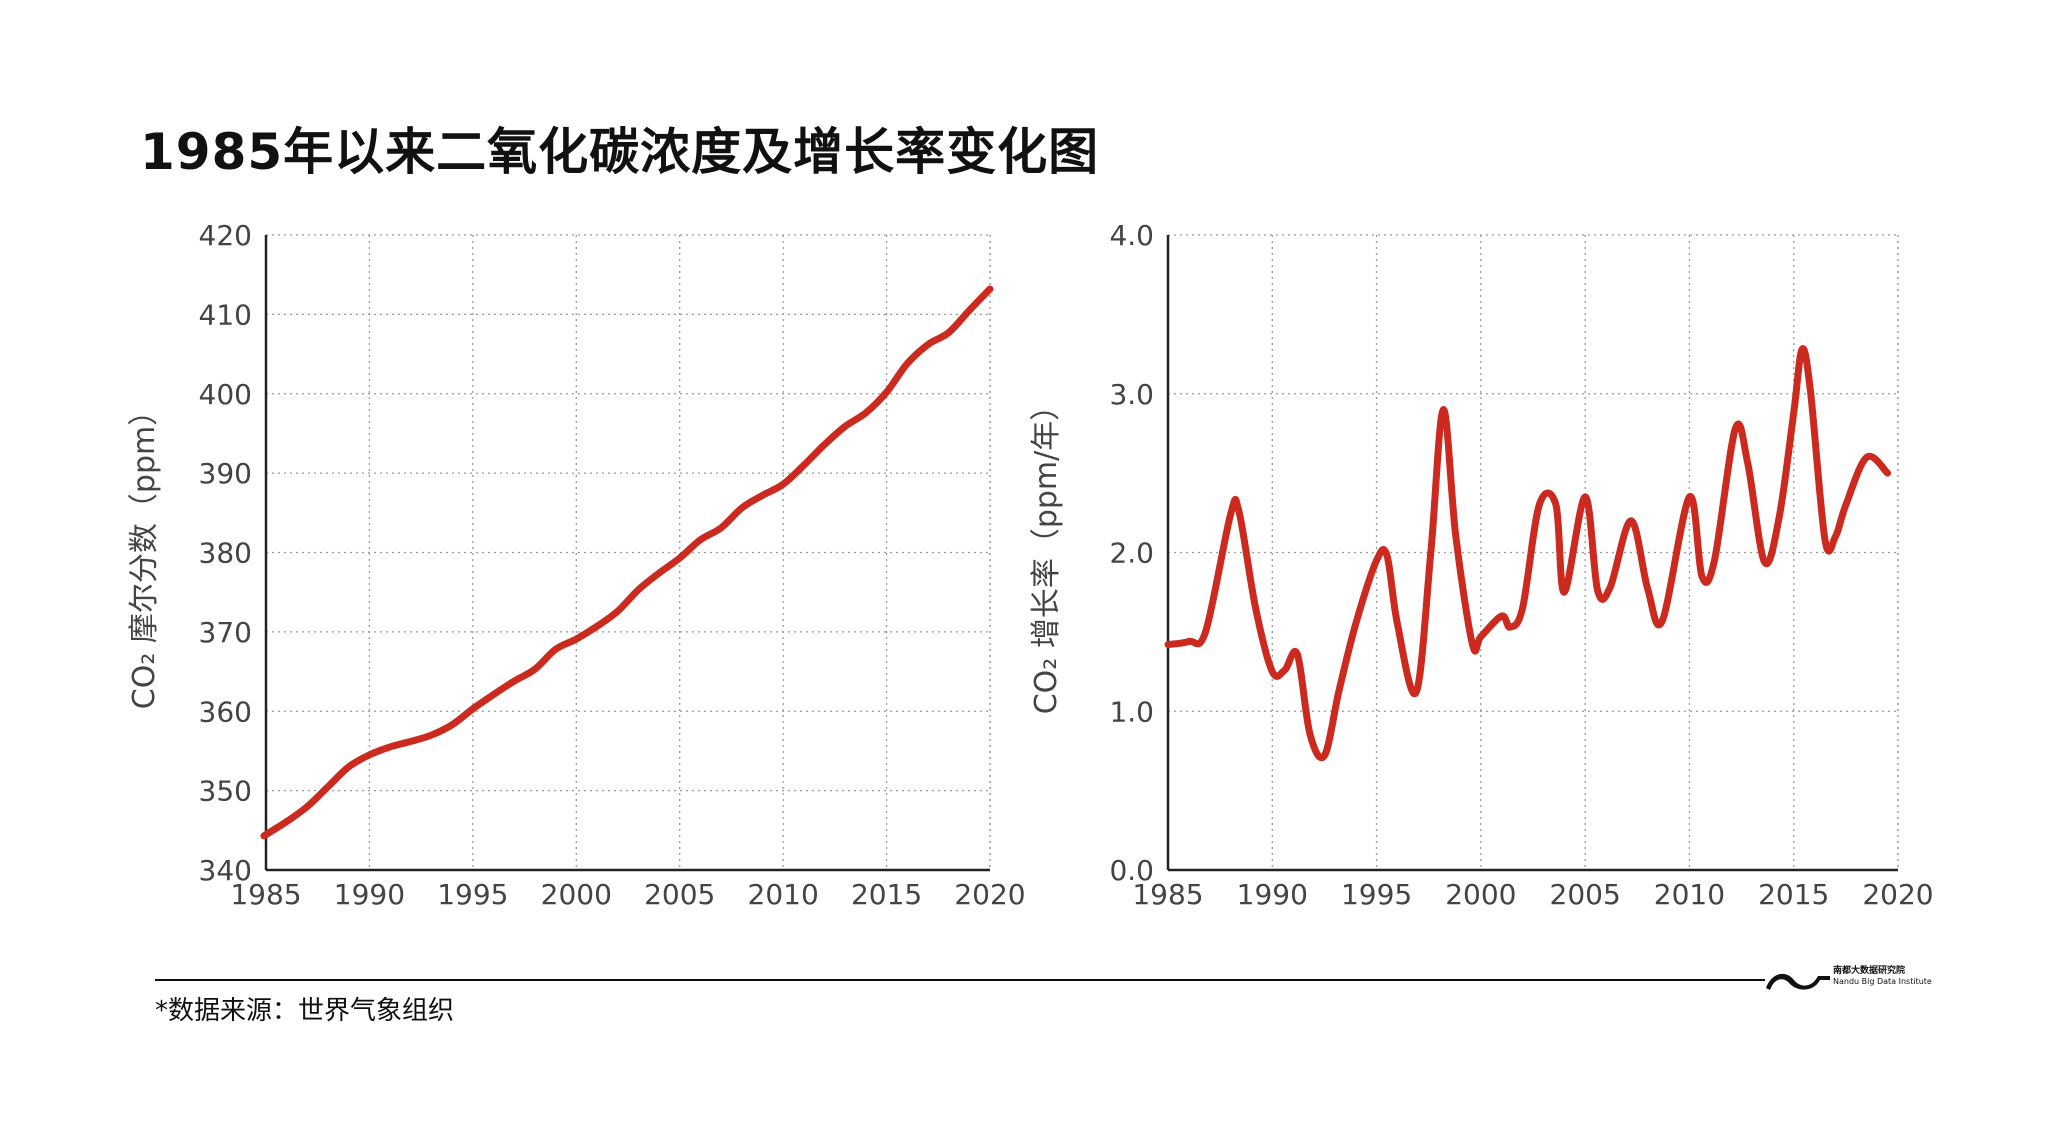  What do you see at coordinates (1131, 711) in the screenshot?
I see `chart2-y-tick-label: 1.0` at bounding box center [1131, 711].